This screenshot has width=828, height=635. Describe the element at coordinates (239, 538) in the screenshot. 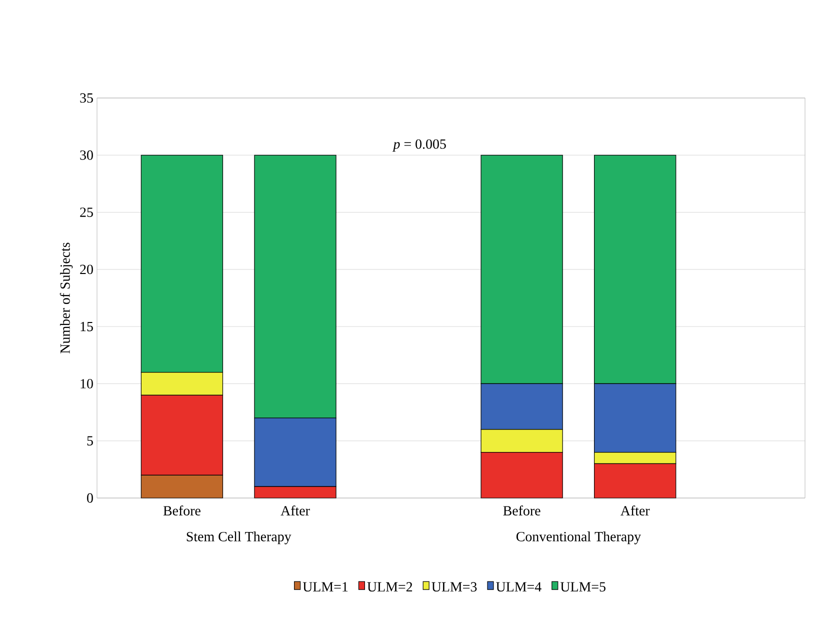

I see `text: Stem Cell Therapy` at that location.